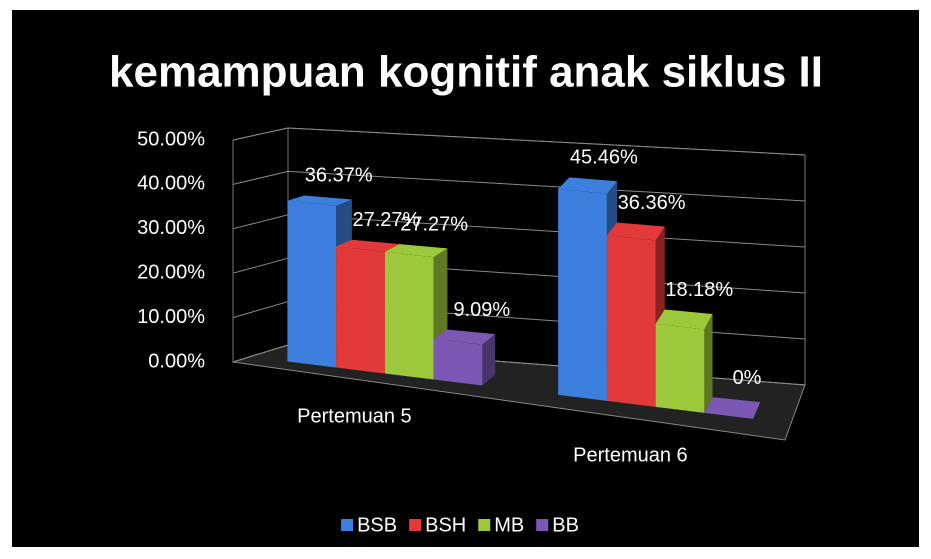 This screenshot has width=931, height=559. Describe the element at coordinates (509, 525) in the screenshot. I see `legend-label: MB` at that location.